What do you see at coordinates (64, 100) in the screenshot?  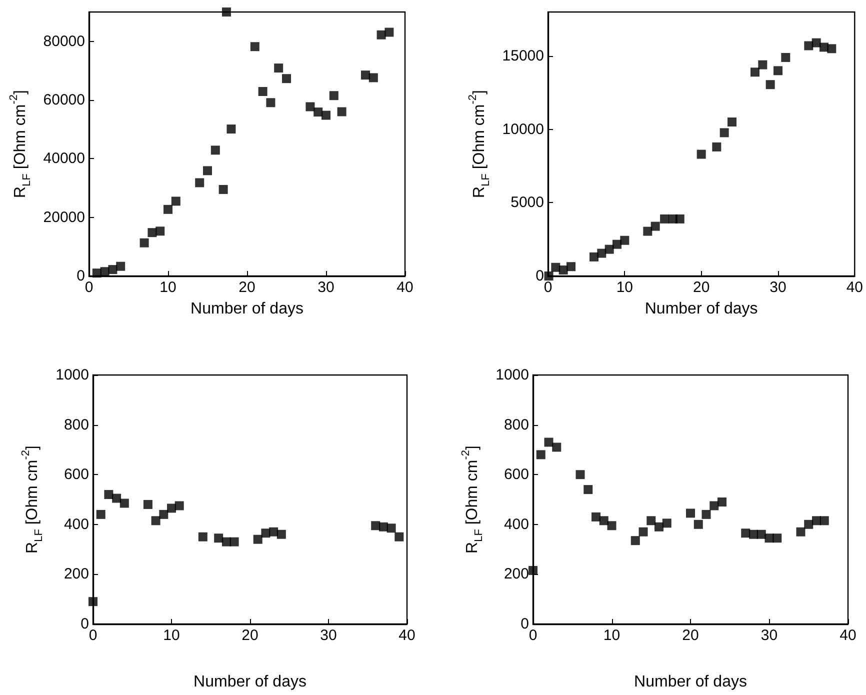 I see `y-tick-label: 60000` at bounding box center [64, 100].